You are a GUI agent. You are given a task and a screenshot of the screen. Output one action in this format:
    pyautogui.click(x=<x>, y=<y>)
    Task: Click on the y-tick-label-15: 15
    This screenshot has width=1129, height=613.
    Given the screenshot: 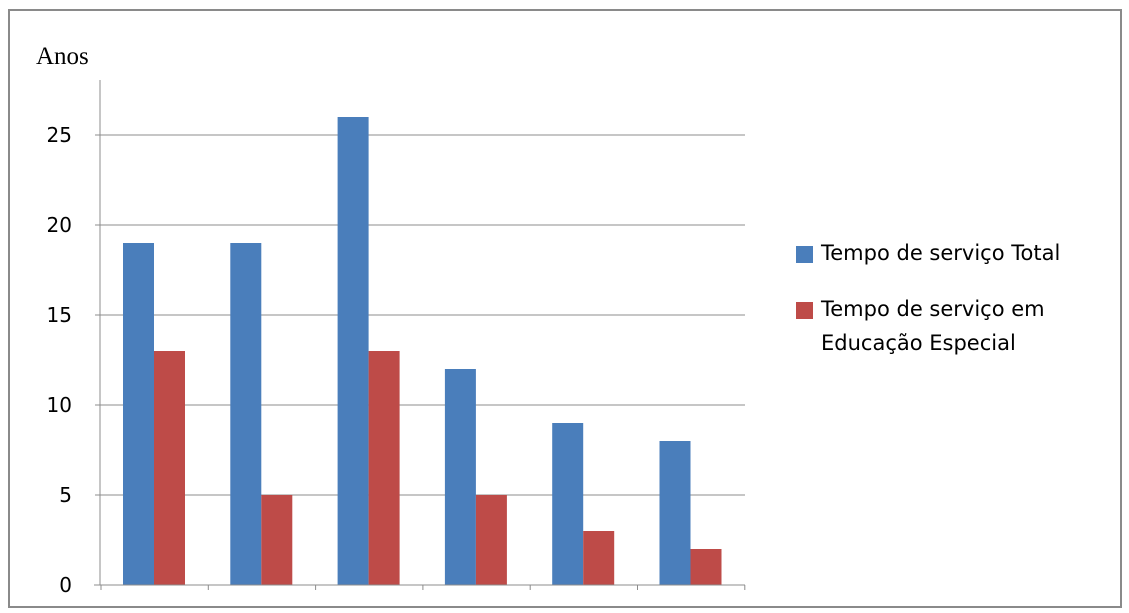 What is the action you would take?
    pyautogui.click(x=59, y=315)
    